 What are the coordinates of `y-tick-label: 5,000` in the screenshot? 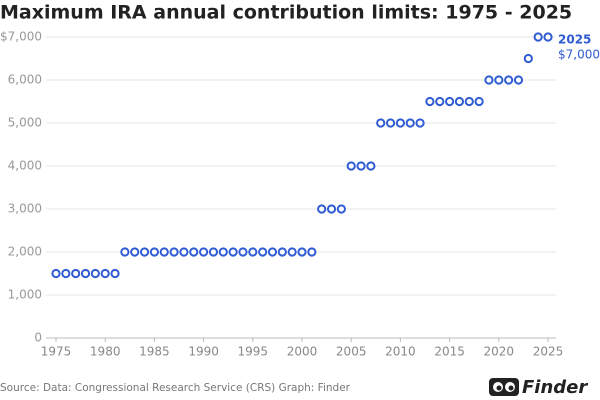 It's located at (25, 123).